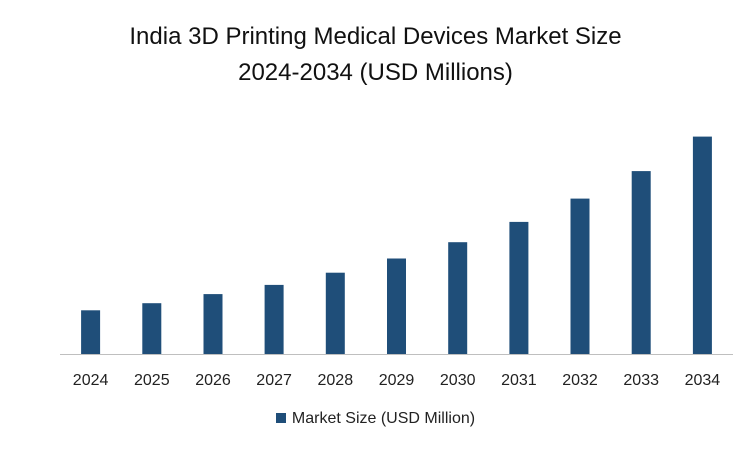 The height and width of the screenshot is (452, 751). Describe the element at coordinates (383, 418) in the screenshot. I see `legend-label: Market Size (USD Million)` at that location.